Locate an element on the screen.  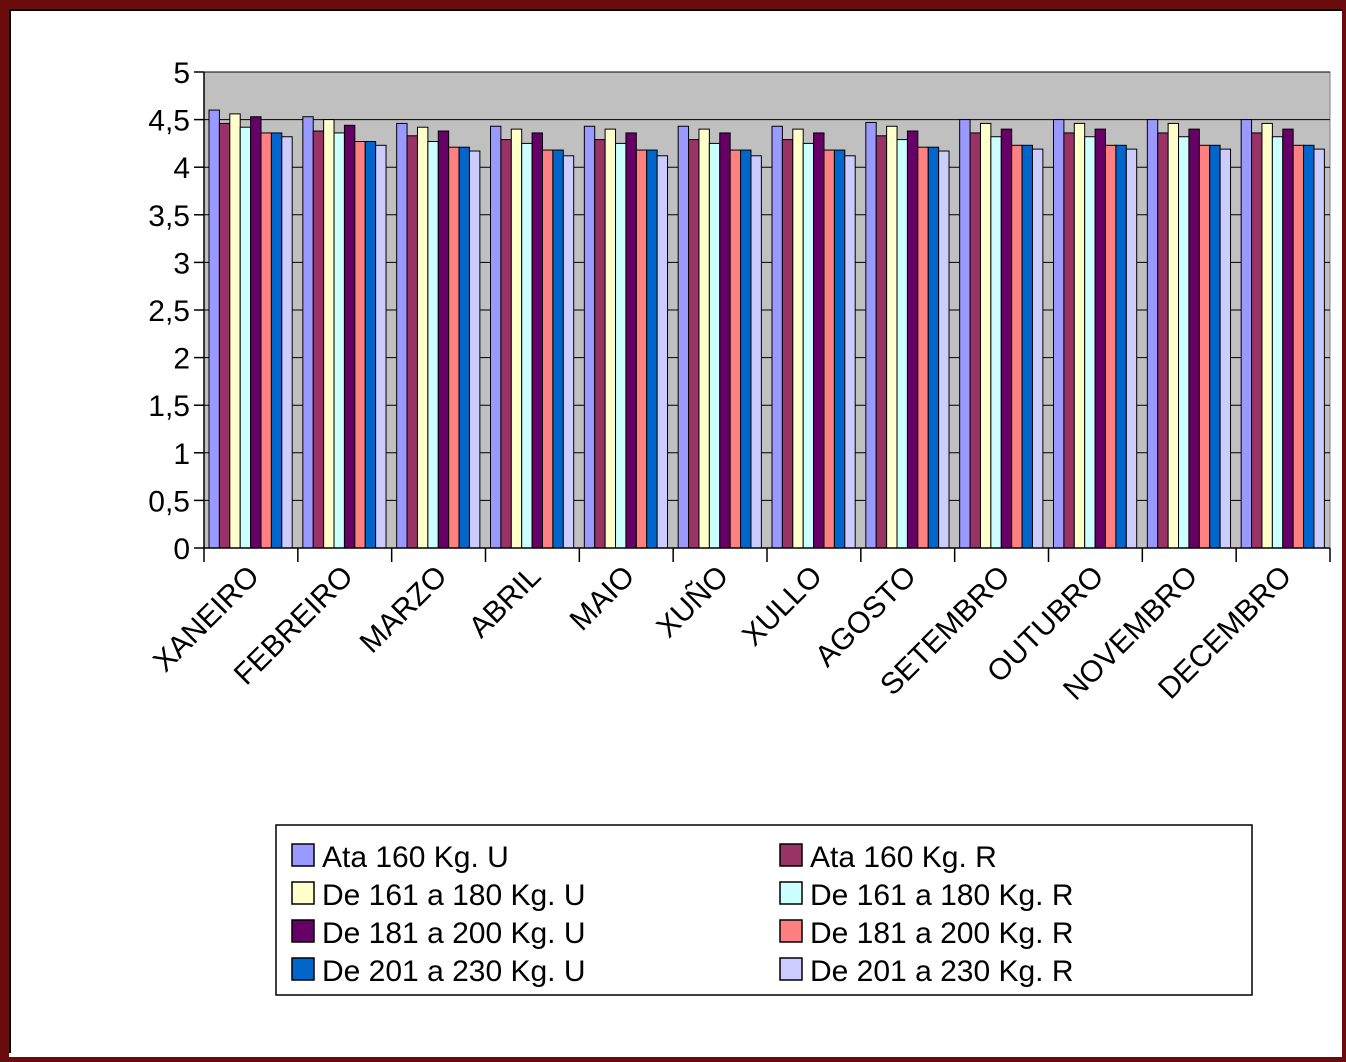
y-tick-label: 3 is located at coordinates (181, 263).